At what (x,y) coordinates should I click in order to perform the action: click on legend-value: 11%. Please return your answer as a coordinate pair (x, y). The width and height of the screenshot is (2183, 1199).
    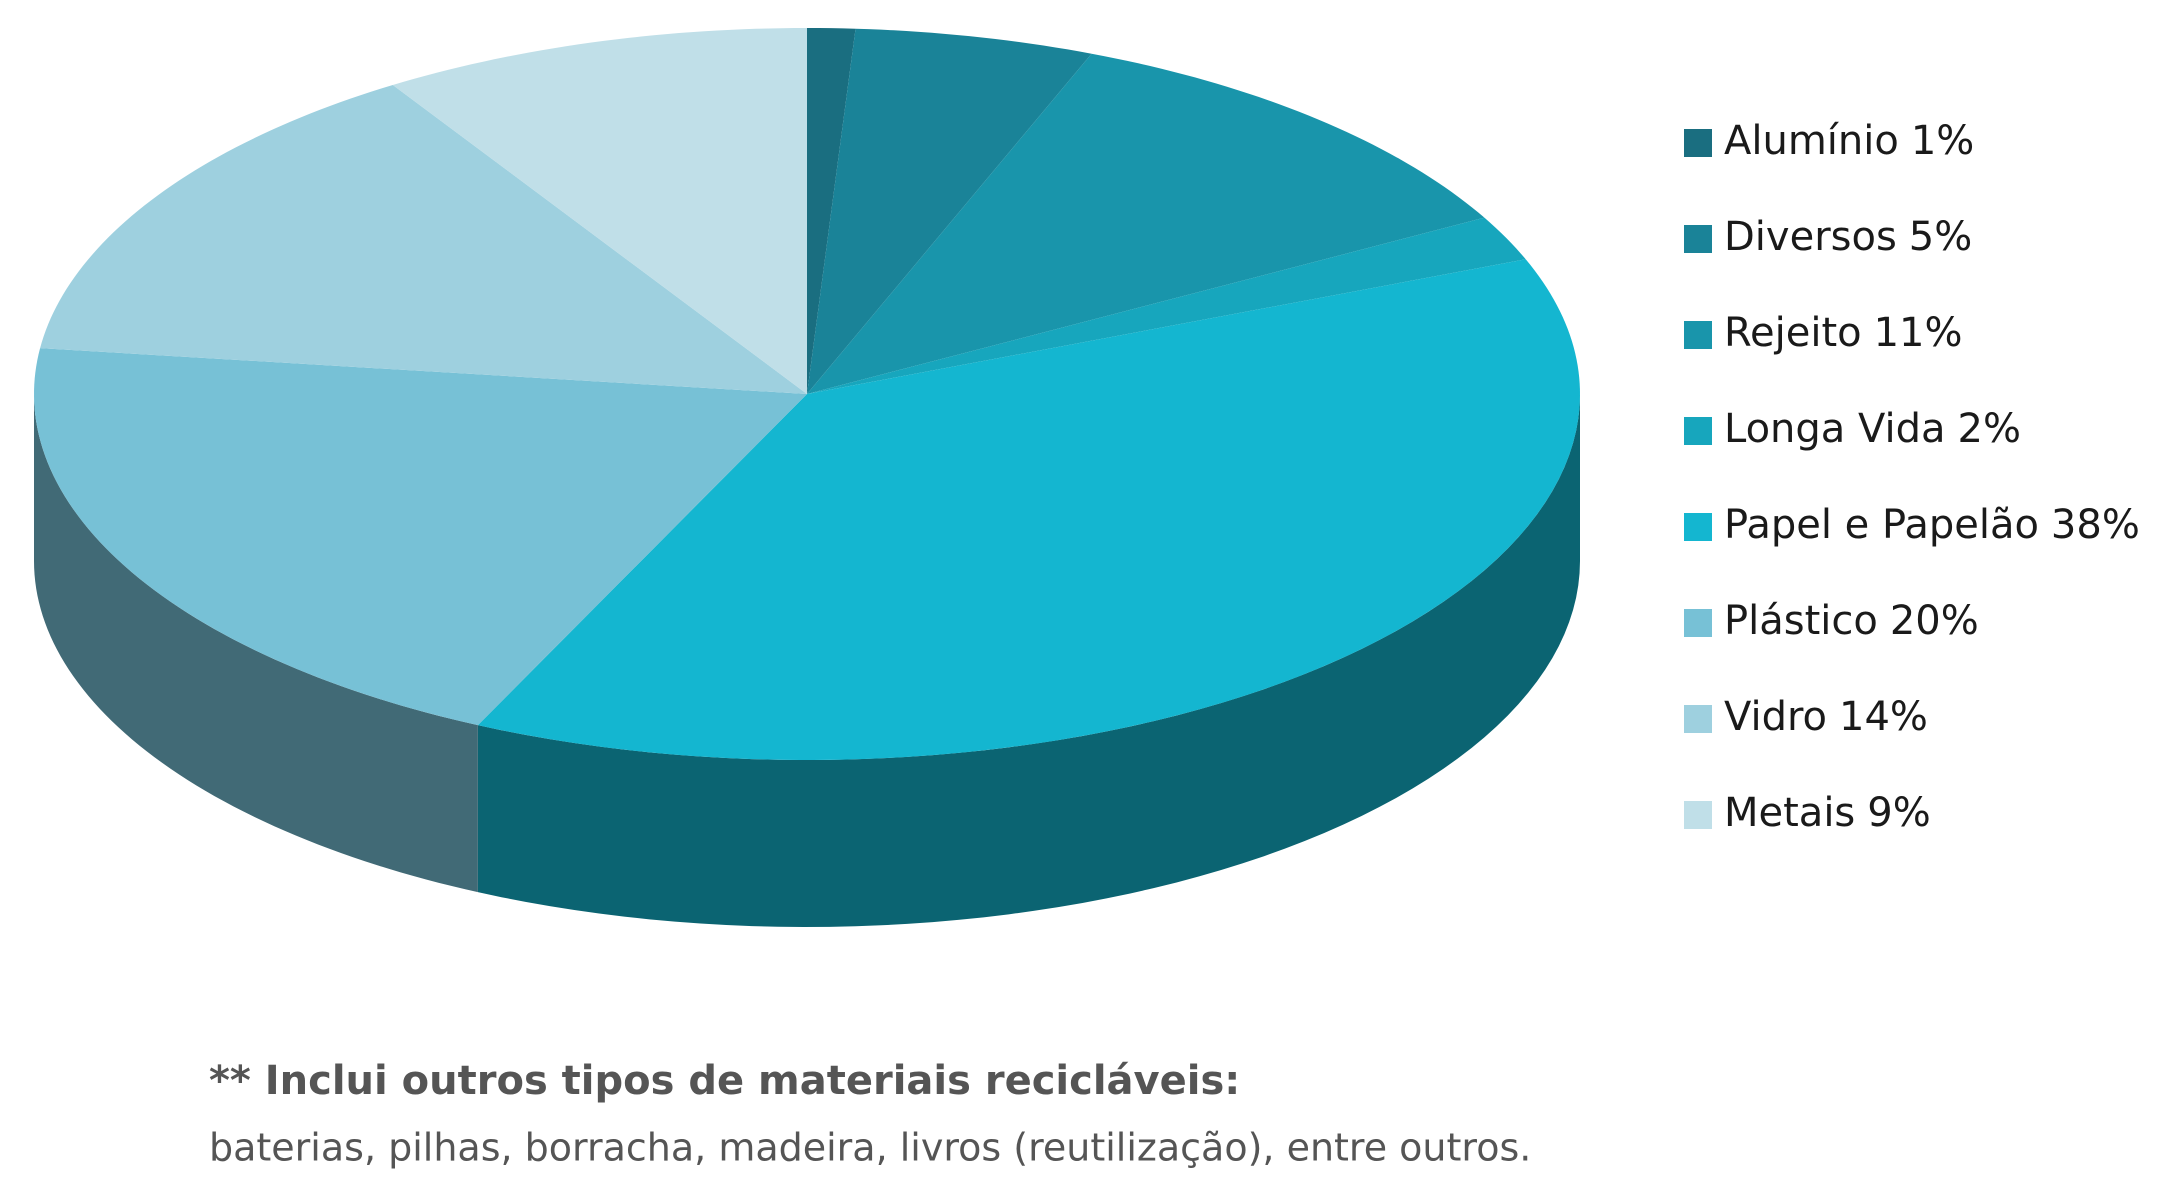
    Looking at the image, I should click on (1918, 333).